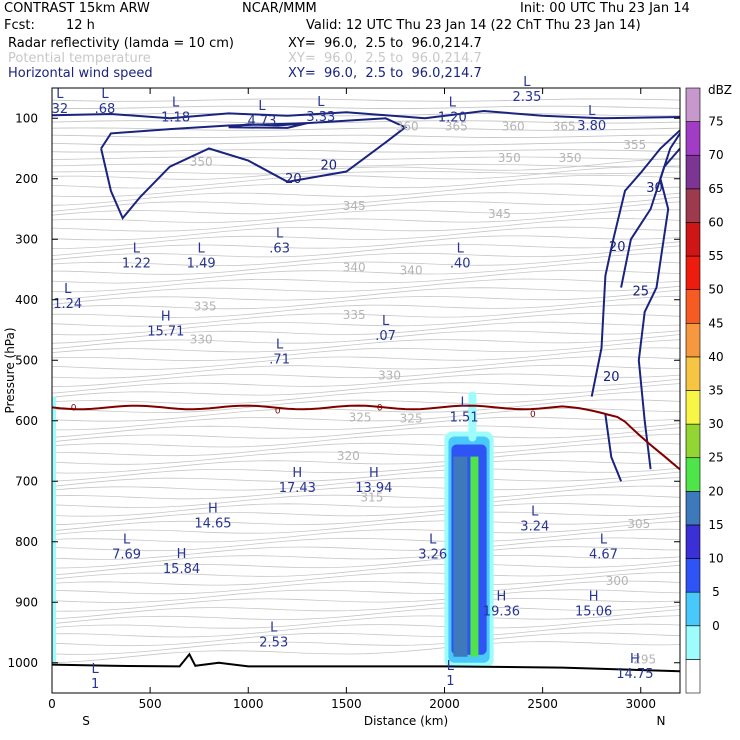 This screenshot has height=740, width=740. What do you see at coordinates (634, 674) in the screenshot?
I see `center-value-label: 14.75` at bounding box center [634, 674].